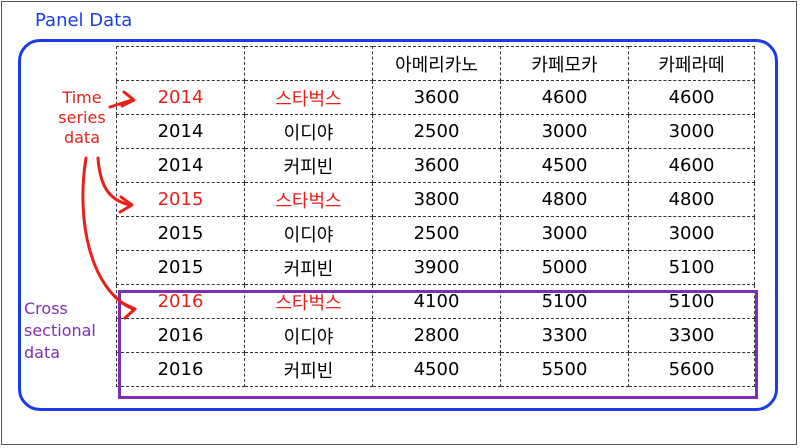  Describe the element at coordinates (564, 301) in the screenshot. I see `cell-mocha: 5100` at that location.